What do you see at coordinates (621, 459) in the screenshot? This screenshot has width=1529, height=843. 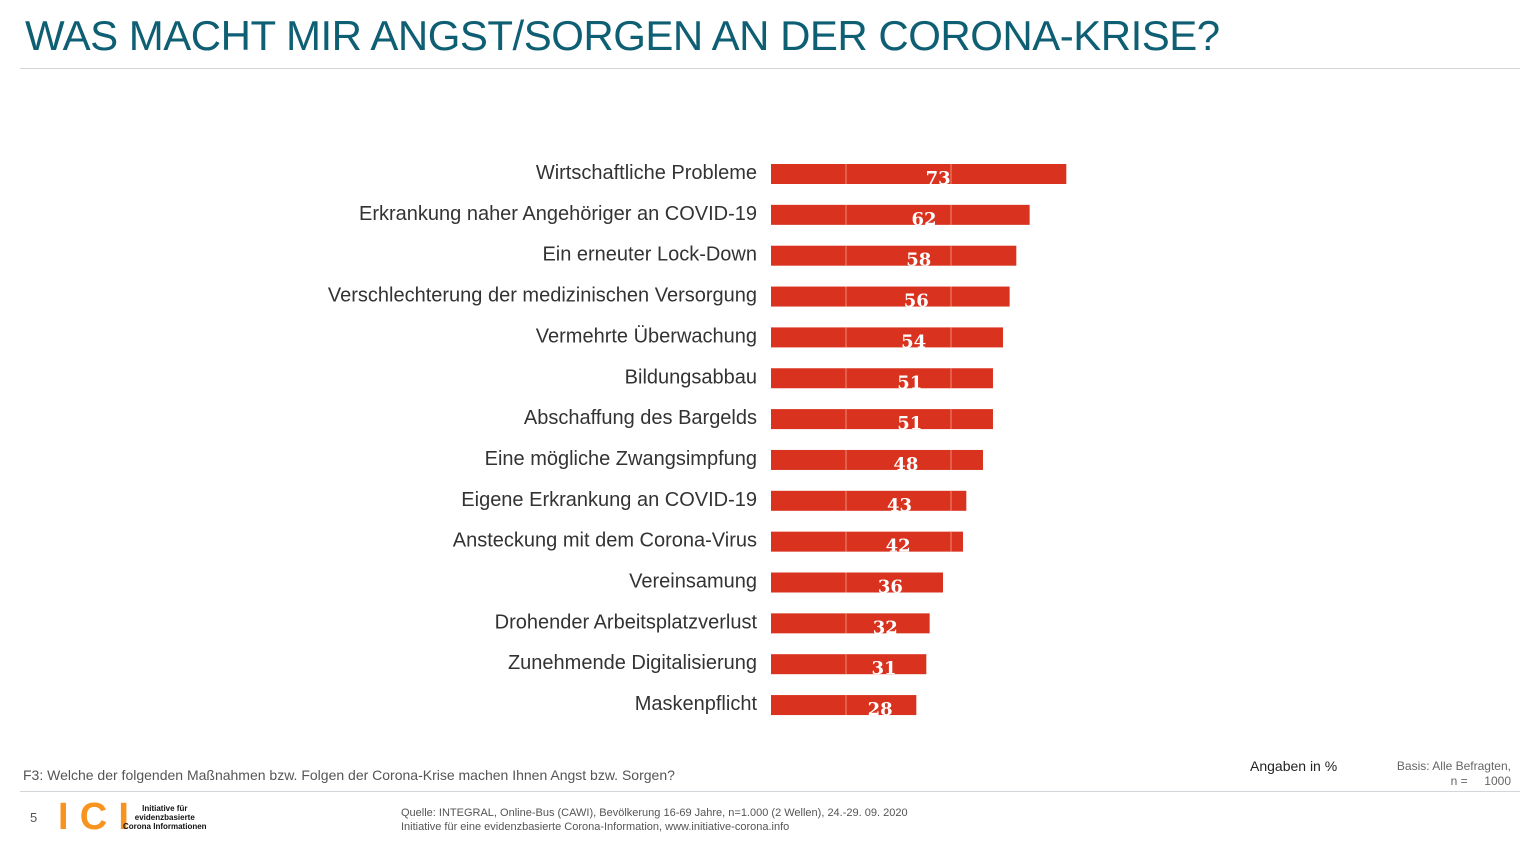 I see `category-label: Eine mögliche Zwangsimpfung` at bounding box center [621, 459].